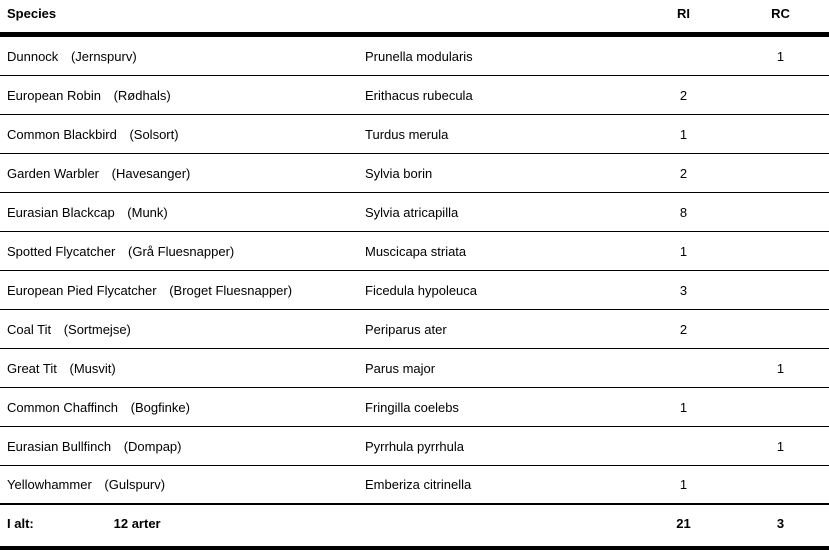  What do you see at coordinates (33, 56) in the screenshot?
I see `species-common-name: Dunnock` at bounding box center [33, 56].